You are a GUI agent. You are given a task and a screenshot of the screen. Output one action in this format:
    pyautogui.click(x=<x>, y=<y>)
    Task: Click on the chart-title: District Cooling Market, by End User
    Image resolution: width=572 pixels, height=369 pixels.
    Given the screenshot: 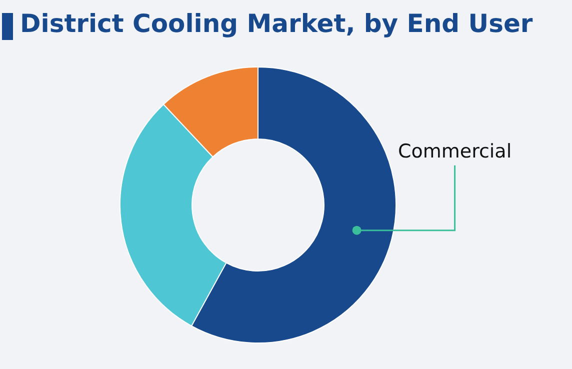 What is the action you would take?
    pyautogui.click(x=276, y=23)
    